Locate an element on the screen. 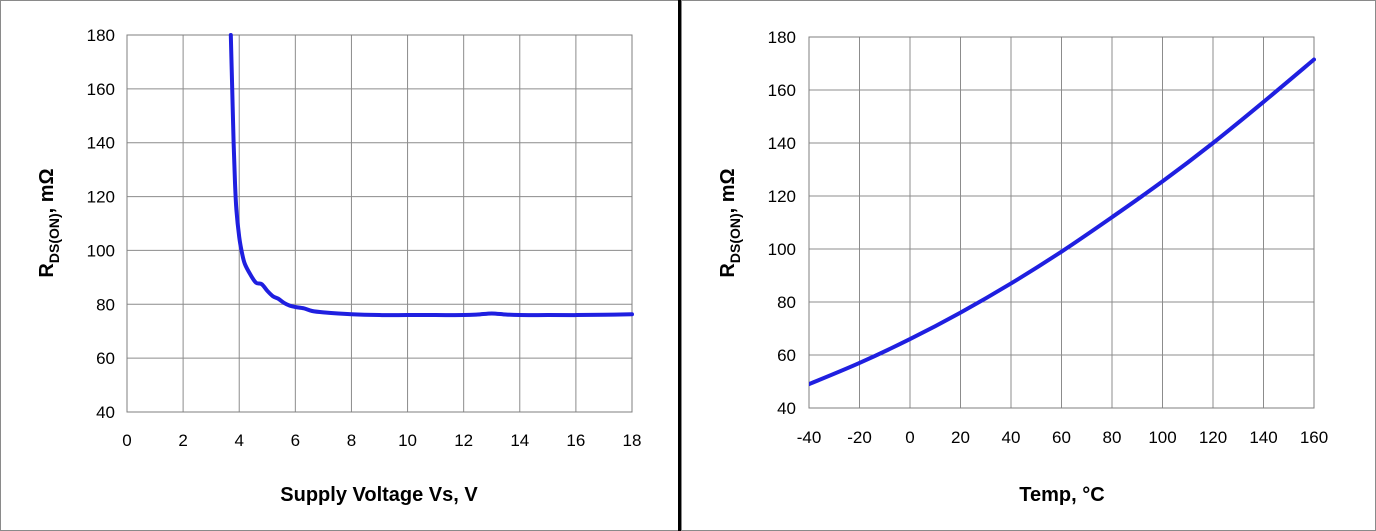 The image size is (1376, 531). x-tick-label: 100 is located at coordinates (1162, 437).